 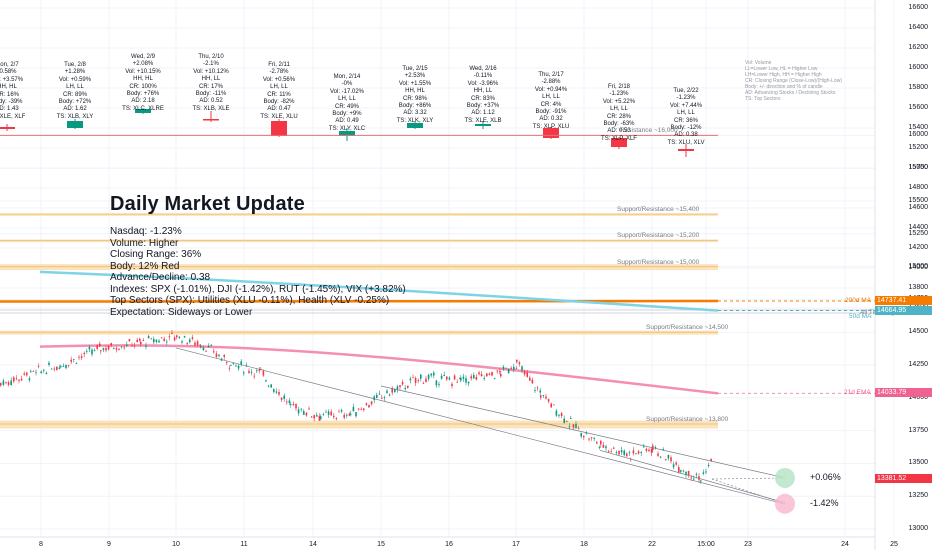 What do you see at coordinates (618, 87) in the screenshot?
I see `day-card-date: Fri, 2/18` at bounding box center [618, 87].